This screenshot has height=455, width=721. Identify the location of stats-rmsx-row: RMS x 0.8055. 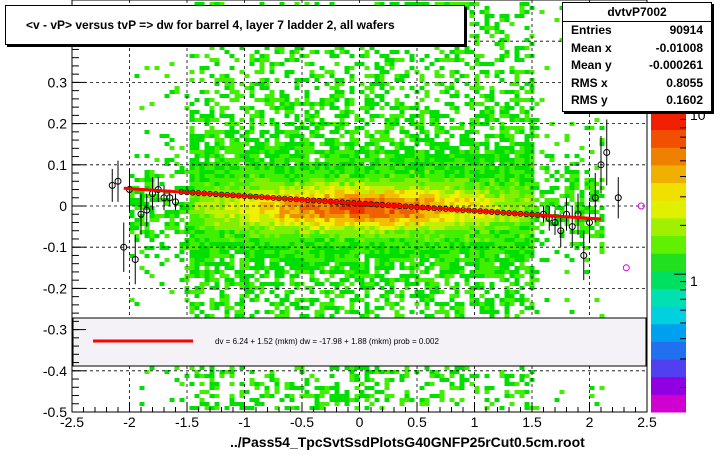
(637, 84).